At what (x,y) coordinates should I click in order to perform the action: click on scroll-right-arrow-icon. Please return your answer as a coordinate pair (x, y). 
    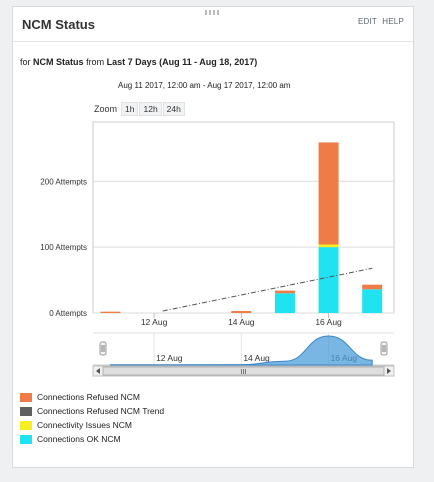
    Looking at the image, I should click on (389, 371).